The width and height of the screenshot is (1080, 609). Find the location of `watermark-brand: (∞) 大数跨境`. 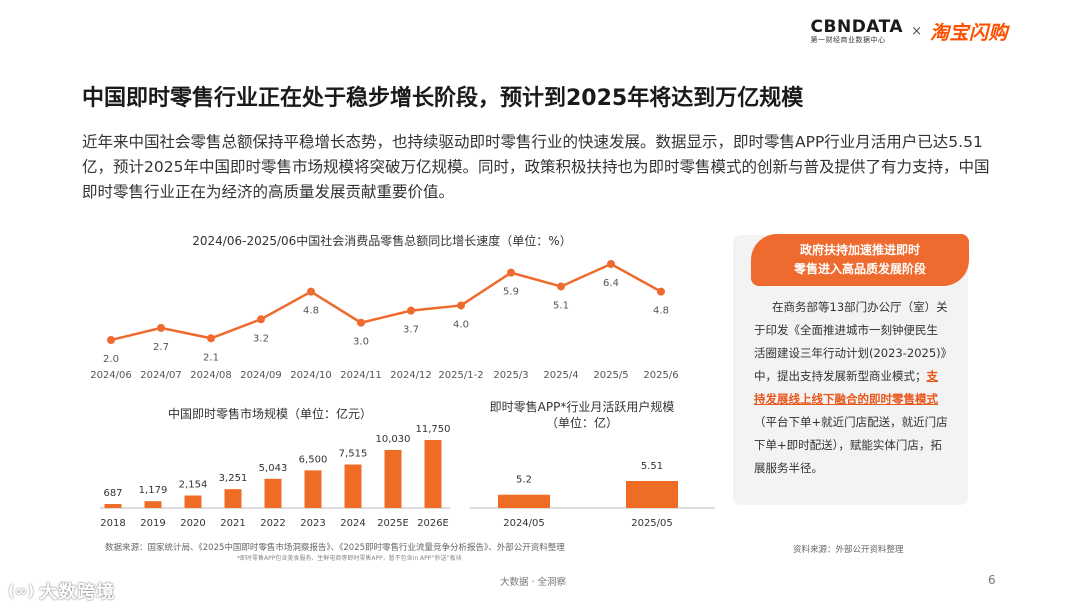

watermark-brand: (∞) 大数跨境 is located at coordinates (61, 591).